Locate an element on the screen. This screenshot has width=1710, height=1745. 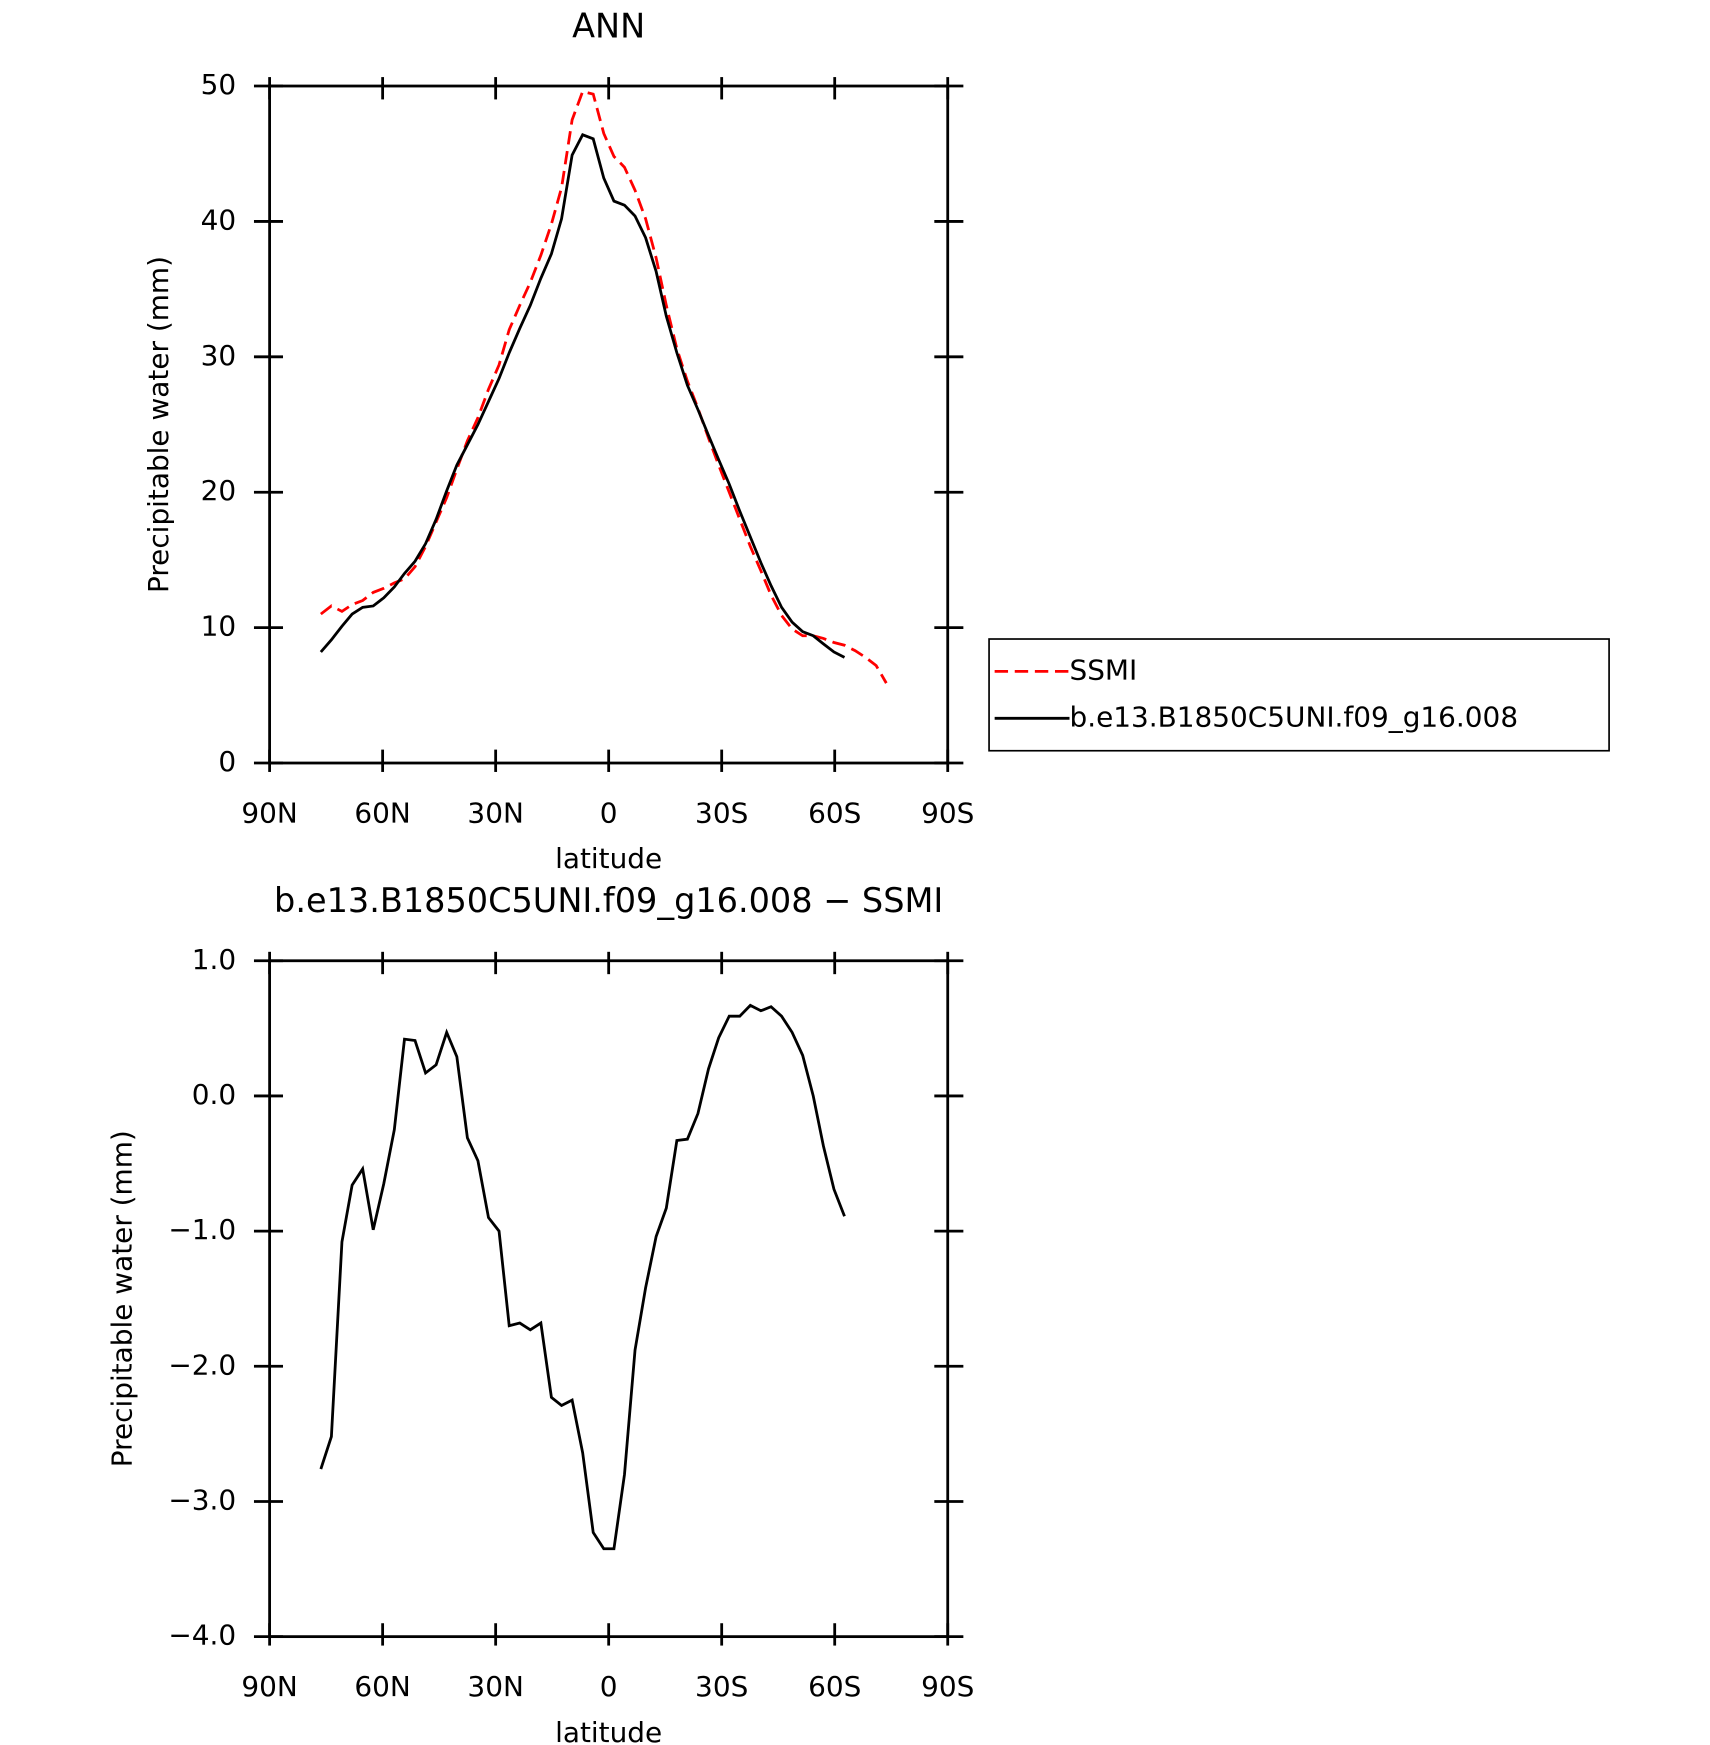
chart-title: ANN is located at coordinates (608, 25).